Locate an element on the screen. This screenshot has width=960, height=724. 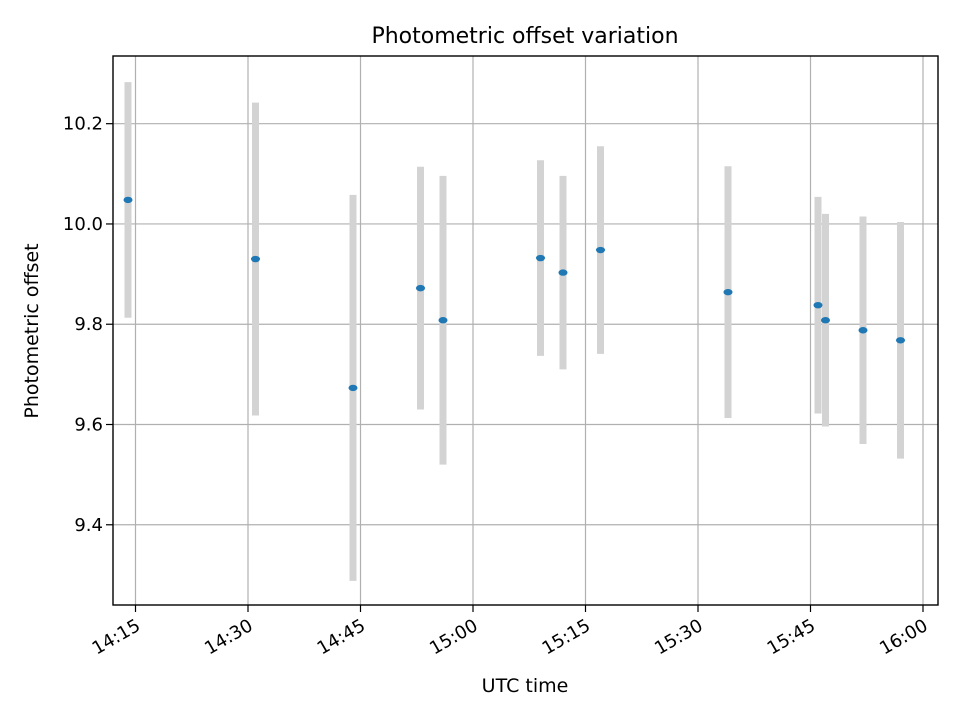
x-axis-ticks: 14:15 14:30 14:45 15:00 15:15 15:30 15:45 16:00 is located at coordinates (510, 632).